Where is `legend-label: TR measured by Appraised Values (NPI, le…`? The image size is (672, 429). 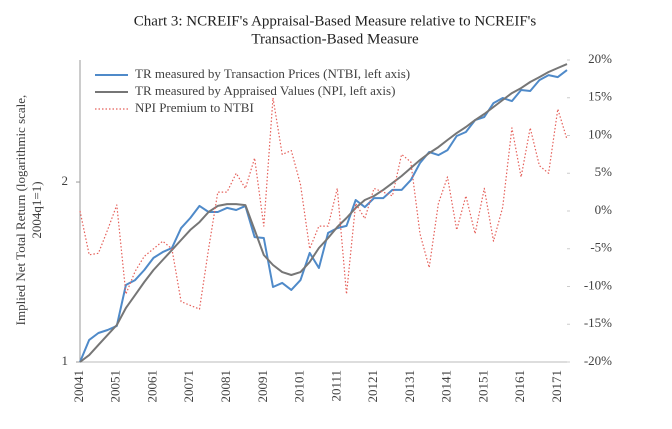 legend-label: TR measured by Appraised Values (NPI, le… is located at coordinates (265, 90).